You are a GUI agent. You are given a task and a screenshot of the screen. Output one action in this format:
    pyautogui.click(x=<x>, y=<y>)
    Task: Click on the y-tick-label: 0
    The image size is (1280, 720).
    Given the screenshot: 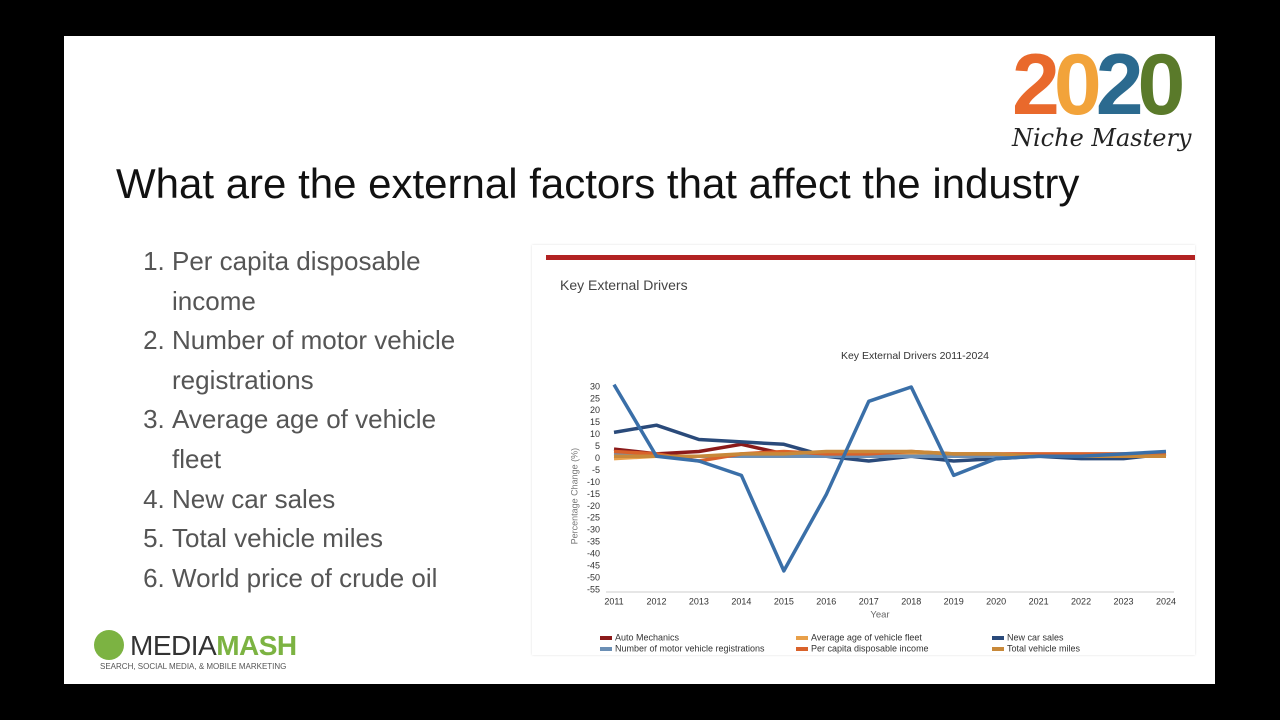 What is the action you would take?
    pyautogui.click(x=597, y=458)
    